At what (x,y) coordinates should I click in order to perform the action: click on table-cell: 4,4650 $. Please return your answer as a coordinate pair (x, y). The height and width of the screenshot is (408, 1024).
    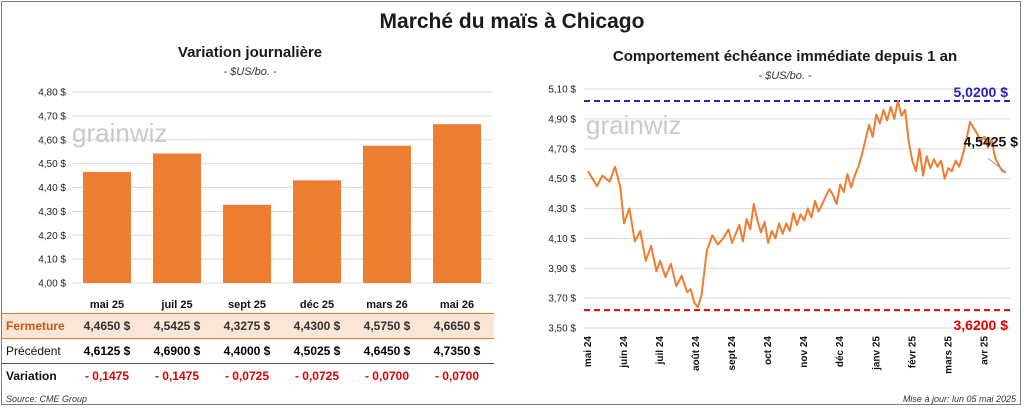
    Looking at the image, I should click on (107, 326).